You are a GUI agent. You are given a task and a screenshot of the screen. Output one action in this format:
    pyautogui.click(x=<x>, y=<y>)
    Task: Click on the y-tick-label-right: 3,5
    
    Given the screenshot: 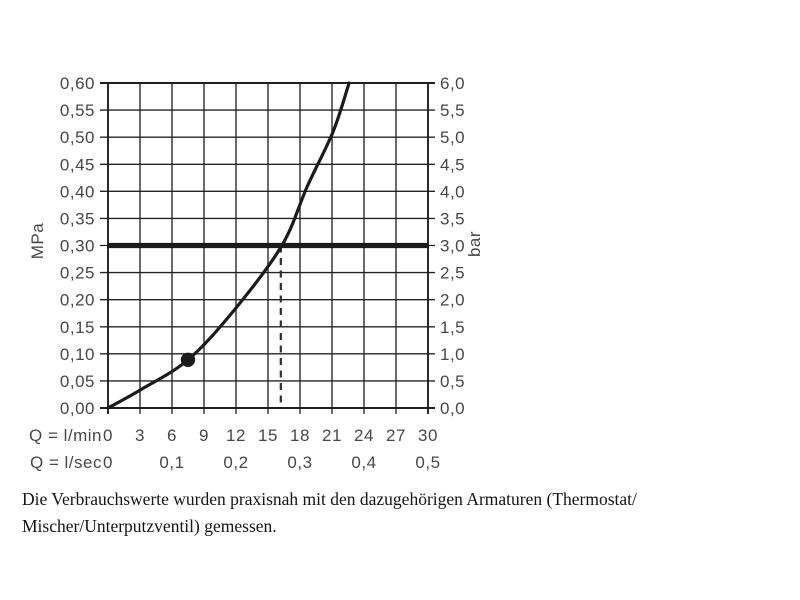 What is the action you would take?
    pyautogui.click(x=452, y=218)
    